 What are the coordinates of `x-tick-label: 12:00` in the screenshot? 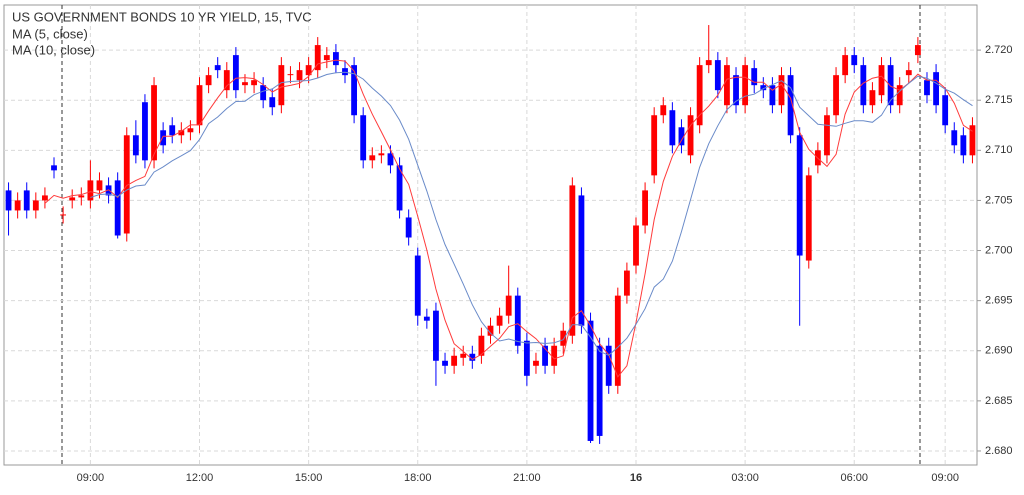 It's located at (200, 478).